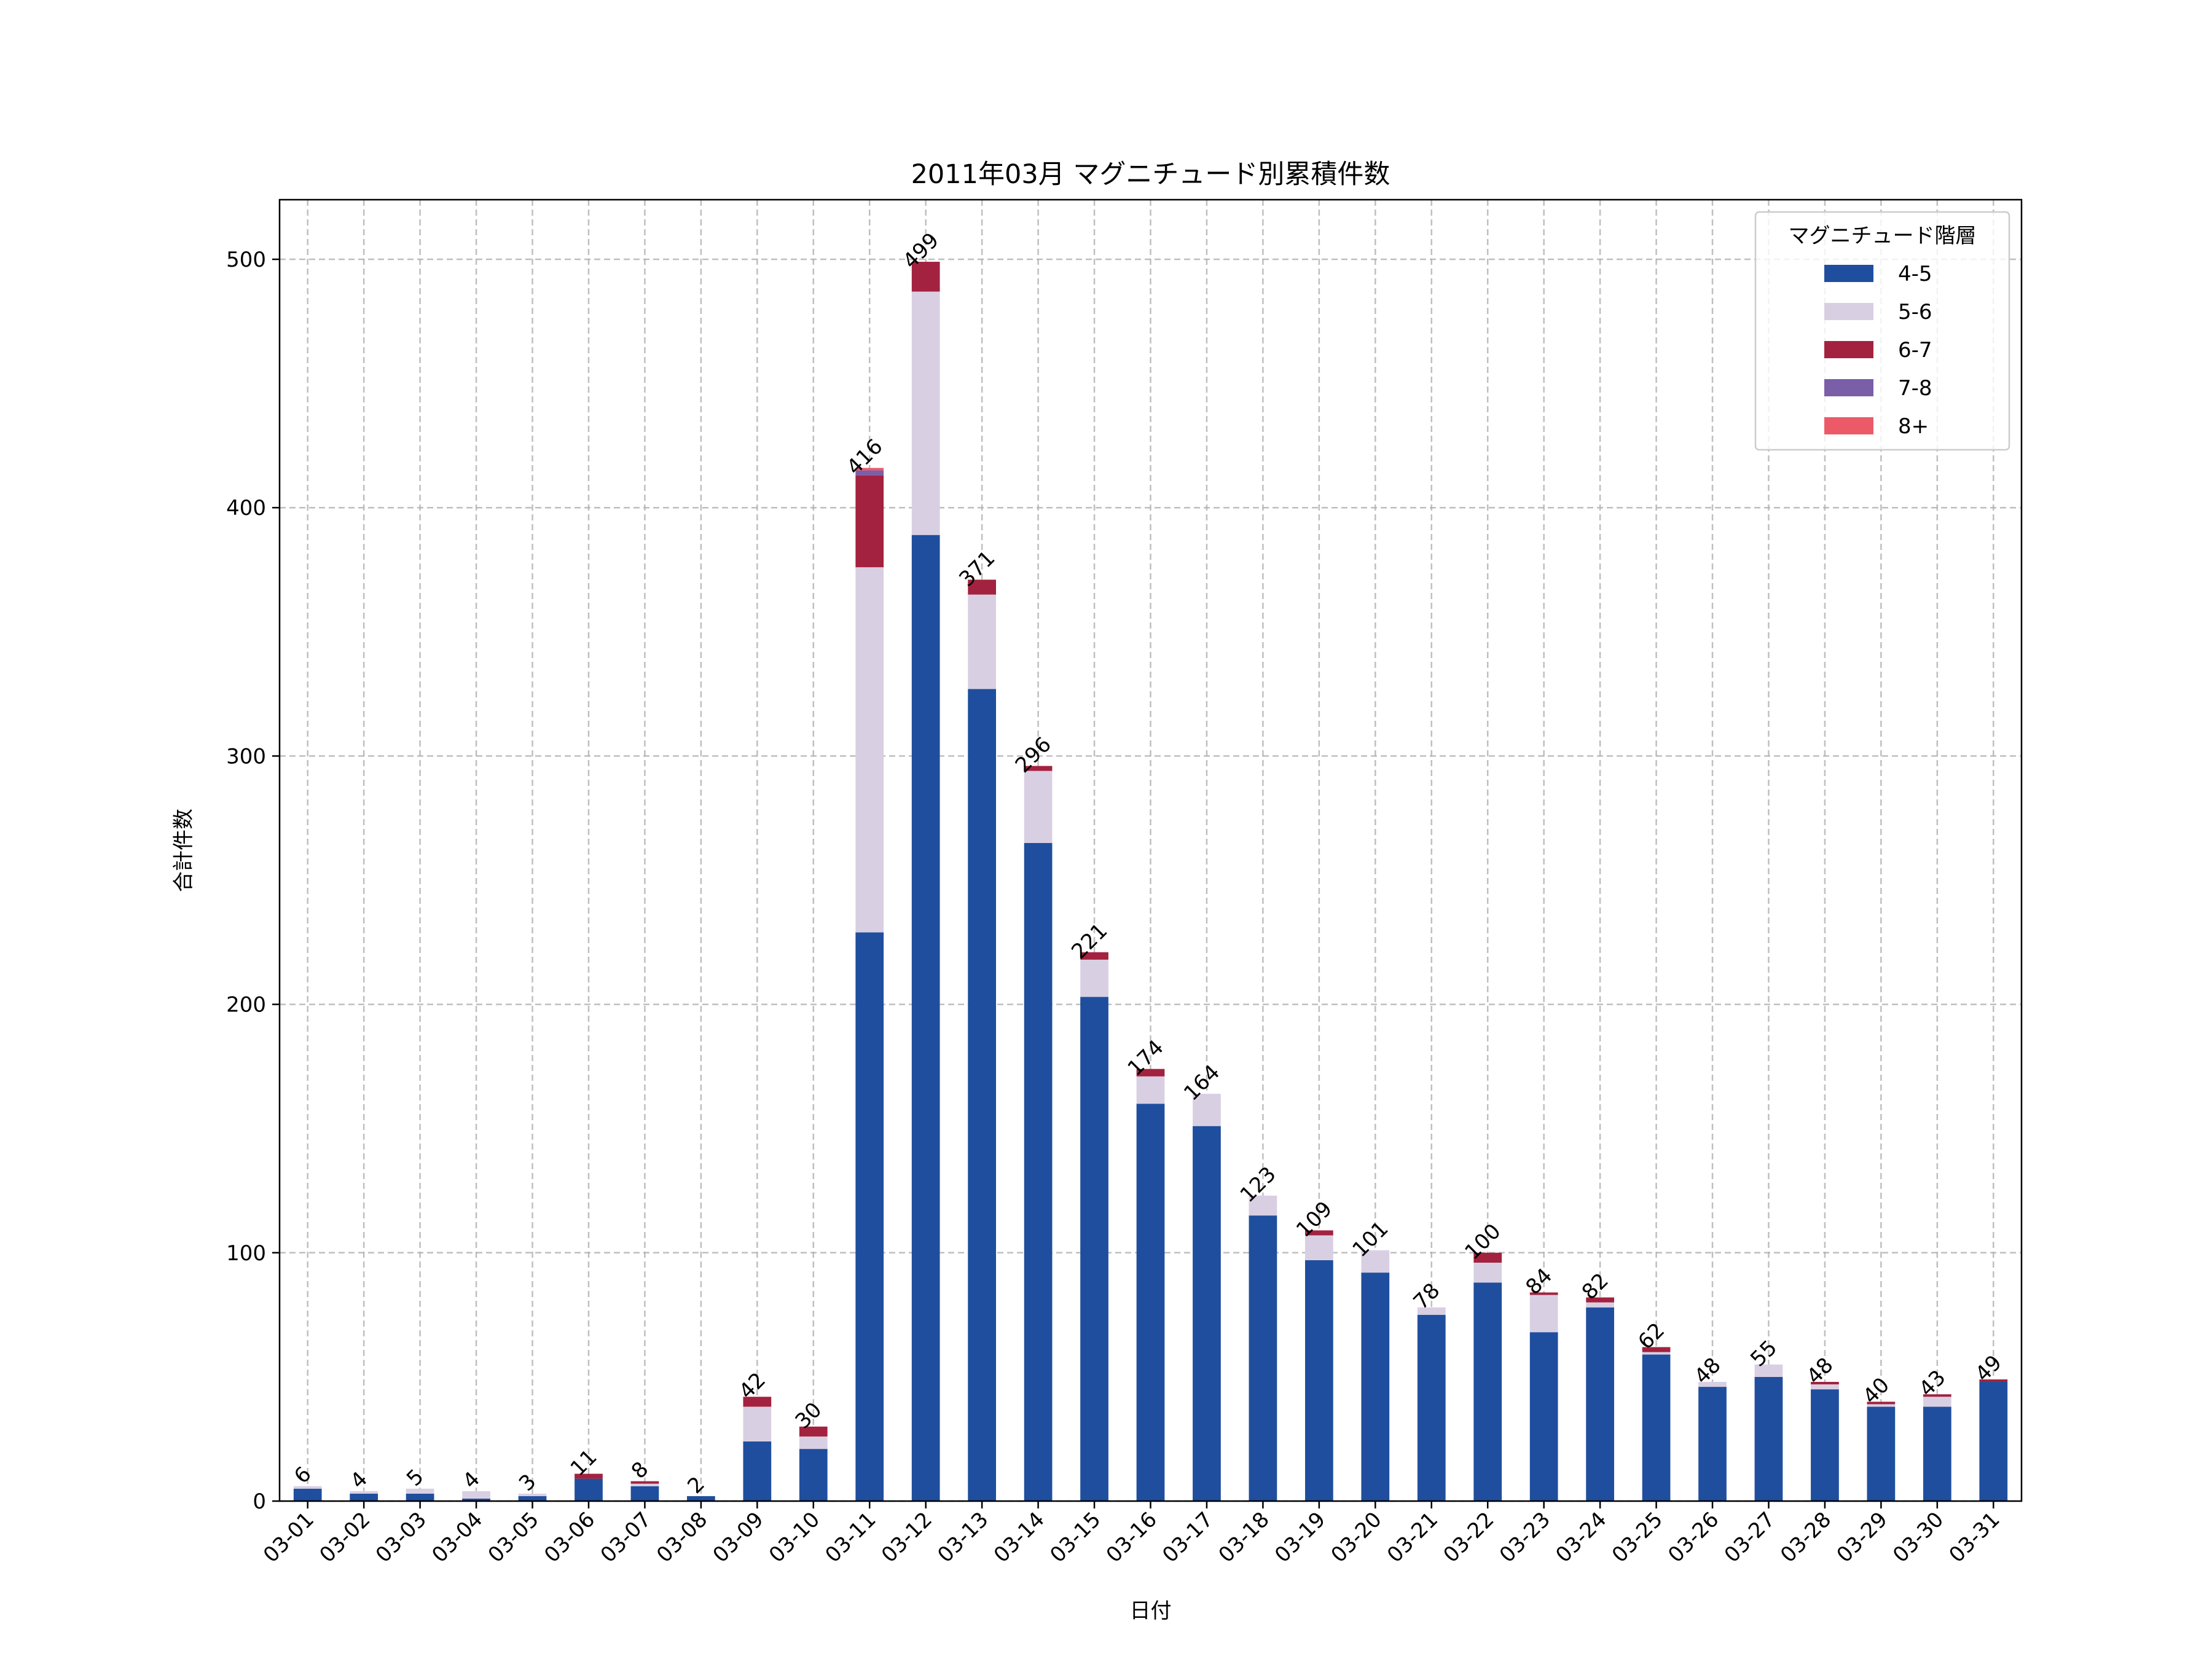 The image size is (2212, 1659). Describe the element at coordinates (183, 850) in the screenshot. I see `y-axis-label: 合計件数` at that location.